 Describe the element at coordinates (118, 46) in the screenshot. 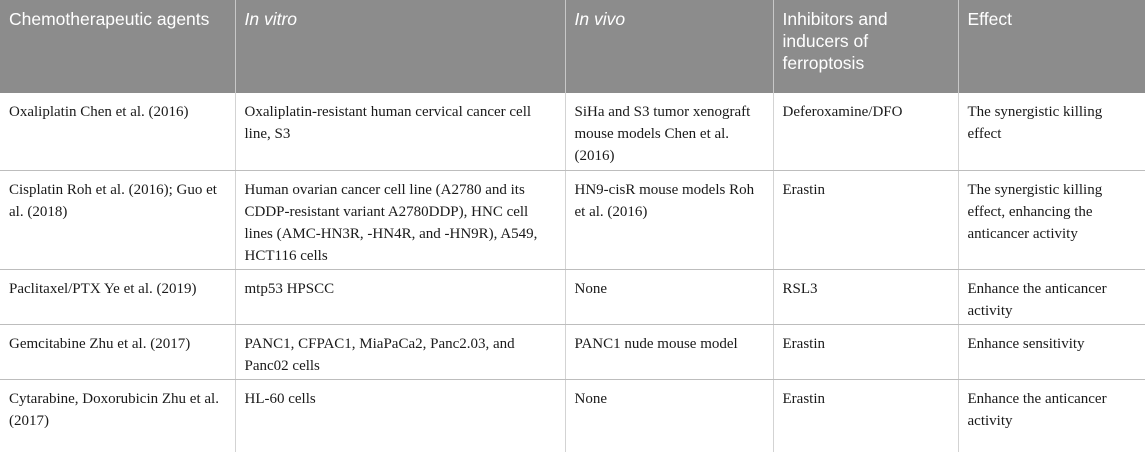

I see `header-chemotherapeutic-agents: Chemotherapeutic agents` at that location.